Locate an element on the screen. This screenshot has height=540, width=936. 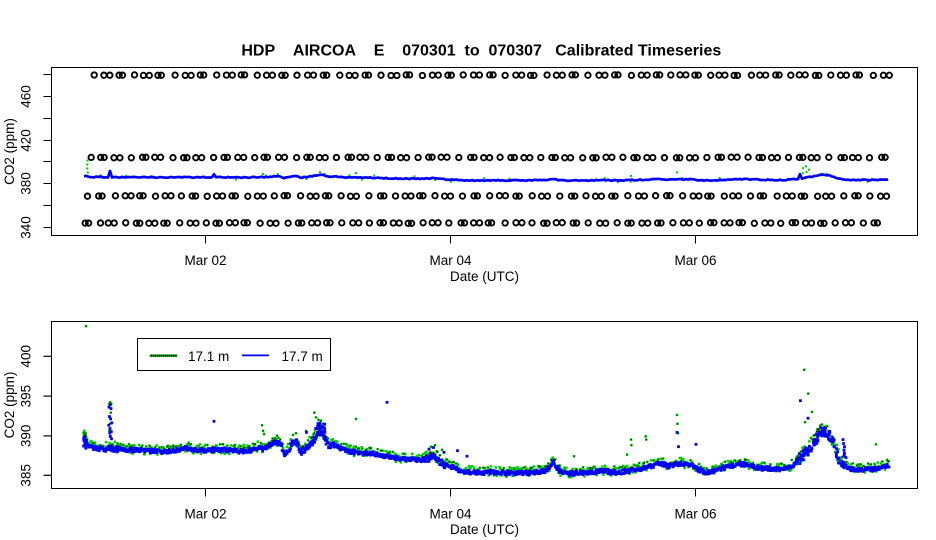
svg-text: 420 is located at coordinates (26, 140).